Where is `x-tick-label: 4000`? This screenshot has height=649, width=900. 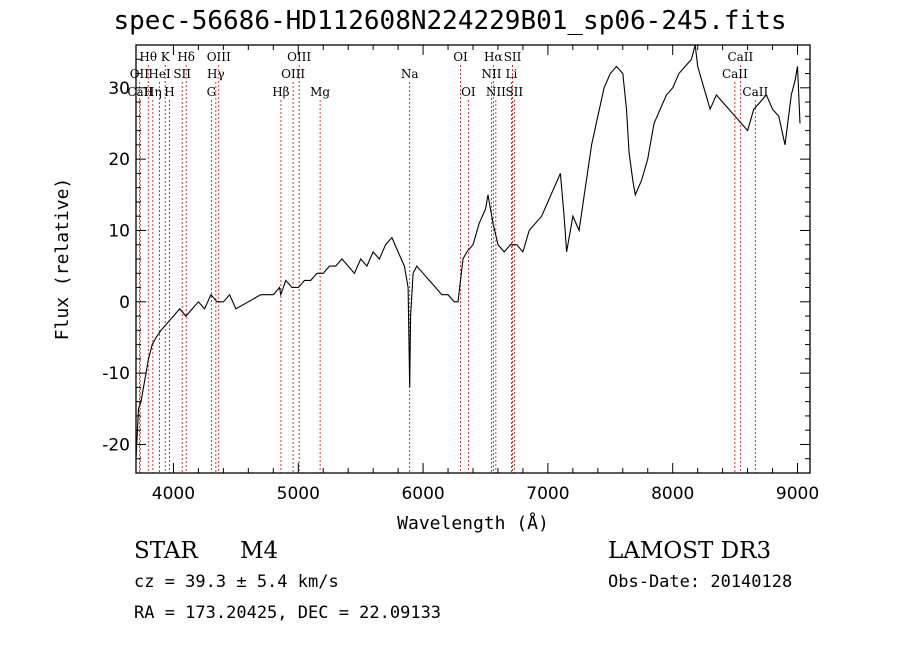
x-tick-label: 4000 is located at coordinates (173, 494).